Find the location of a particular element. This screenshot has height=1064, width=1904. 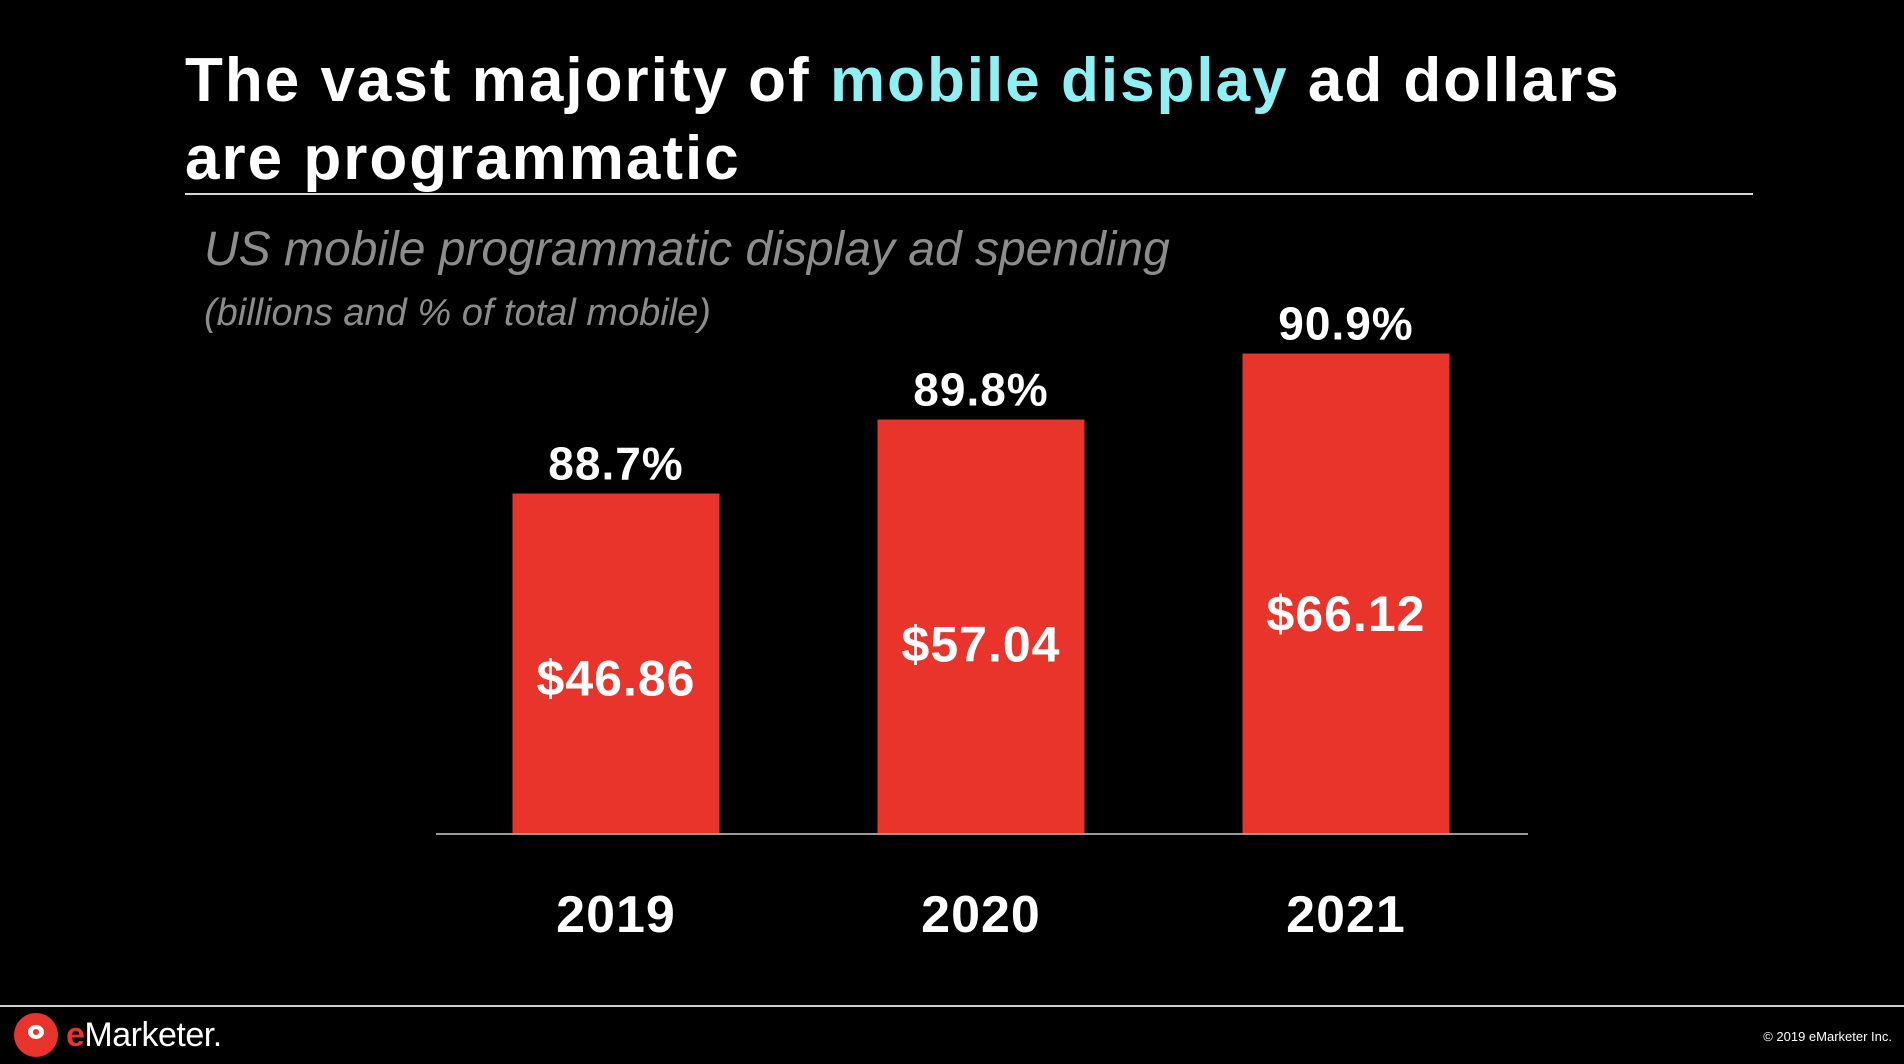

emarketer-logo: eMarketer. is located at coordinates (118, 1035).